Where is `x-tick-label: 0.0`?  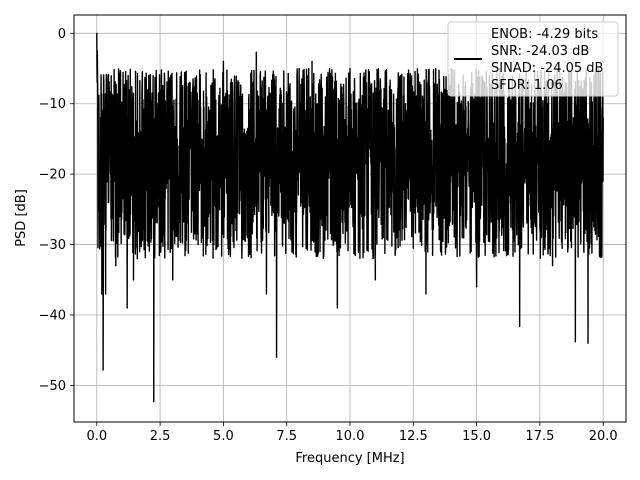
x-tick-label: 0.0 is located at coordinates (96, 436).